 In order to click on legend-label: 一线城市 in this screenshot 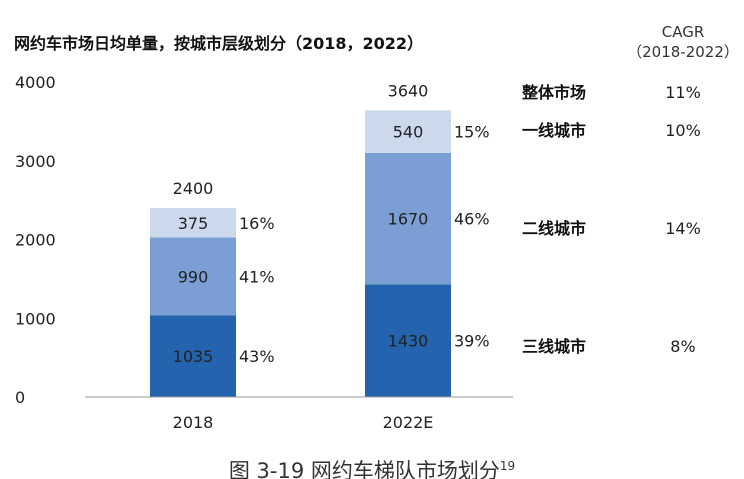, I will do `click(554, 130)`.